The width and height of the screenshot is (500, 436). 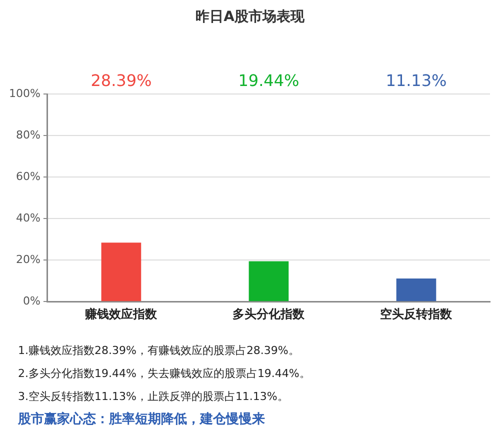 I want to click on y-tick-label: 100%, so click(x=24, y=93).